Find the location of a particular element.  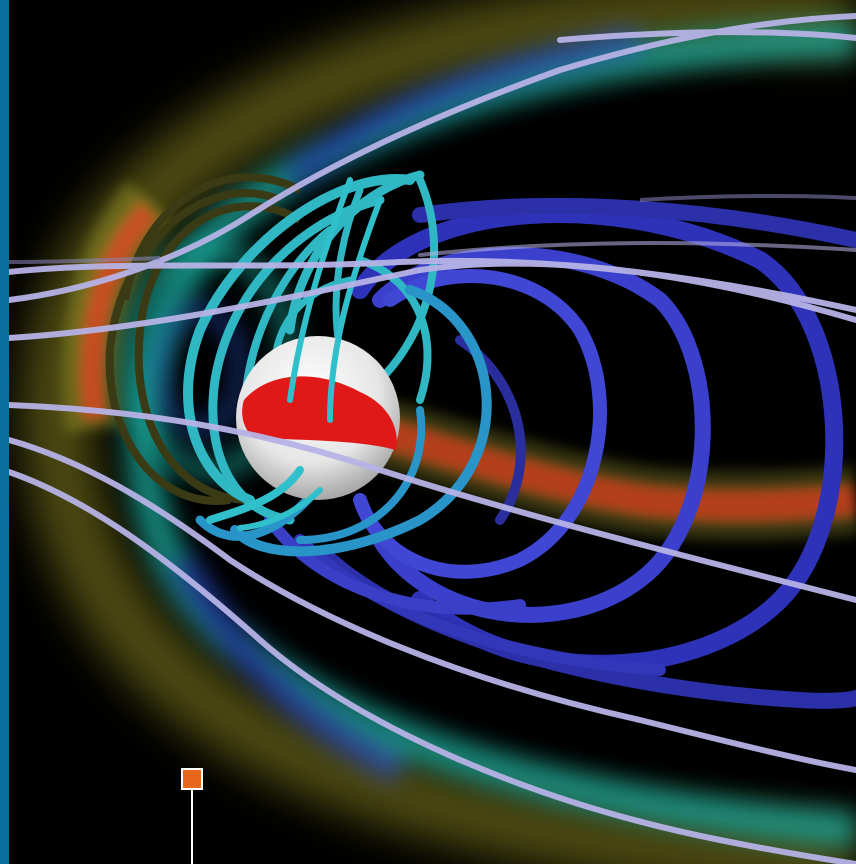

square-marker-icon is located at coordinates (192, 779).